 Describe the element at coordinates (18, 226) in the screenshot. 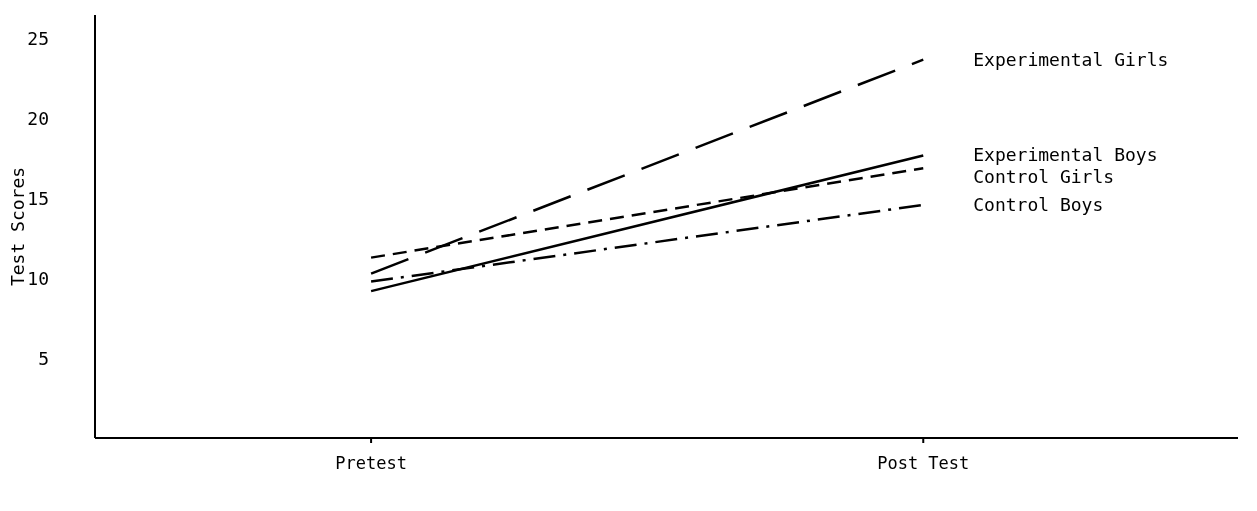

I see `y-axis-title: Test Scores` at that location.